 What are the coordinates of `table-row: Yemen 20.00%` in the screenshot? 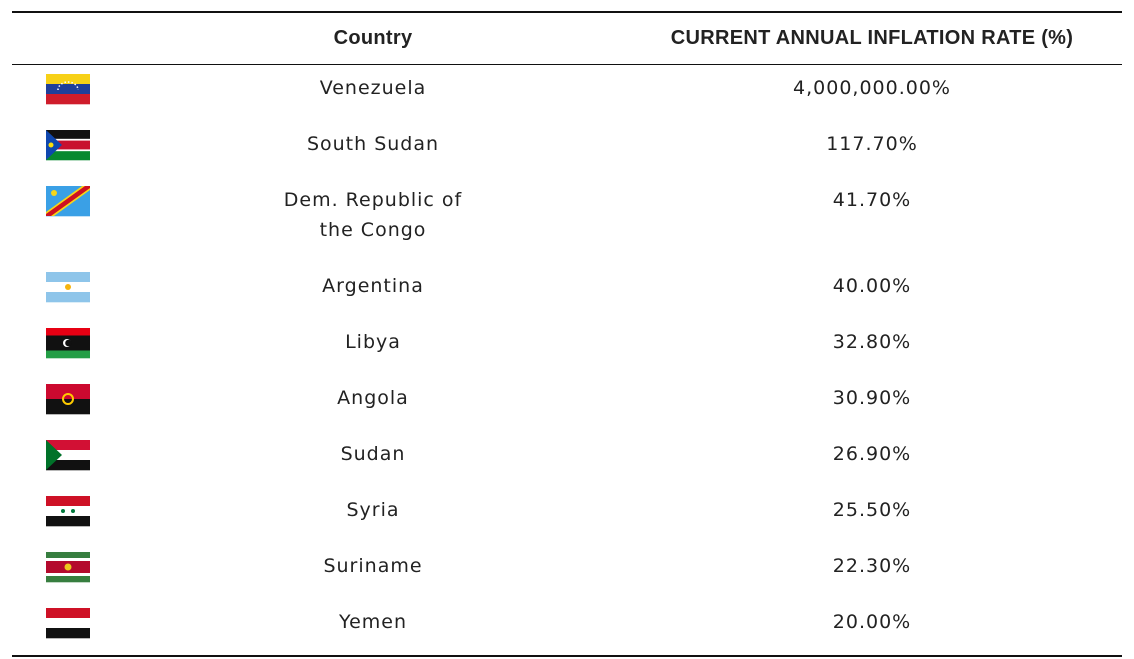 It's located at (567, 627).